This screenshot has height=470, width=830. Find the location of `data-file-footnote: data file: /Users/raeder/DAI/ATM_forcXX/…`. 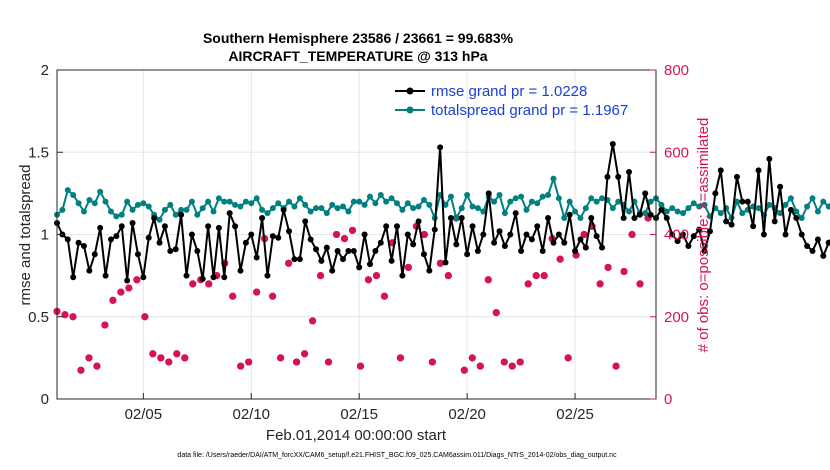

data-file-footnote: data file: /Users/raeder/DAI/ATM_forcXX/… is located at coordinates (397, 455).